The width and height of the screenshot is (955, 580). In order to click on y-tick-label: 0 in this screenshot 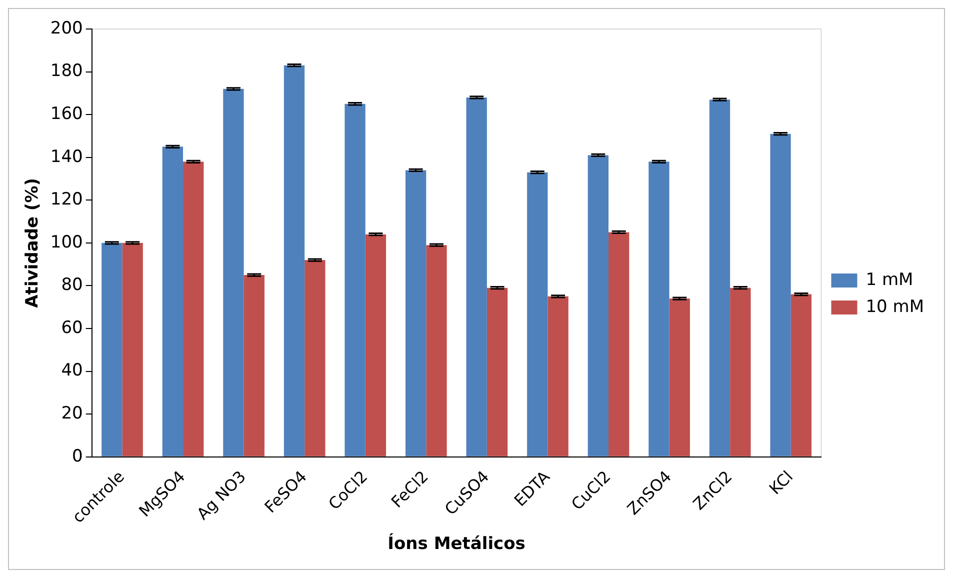, I will do `click(77, 456)`.